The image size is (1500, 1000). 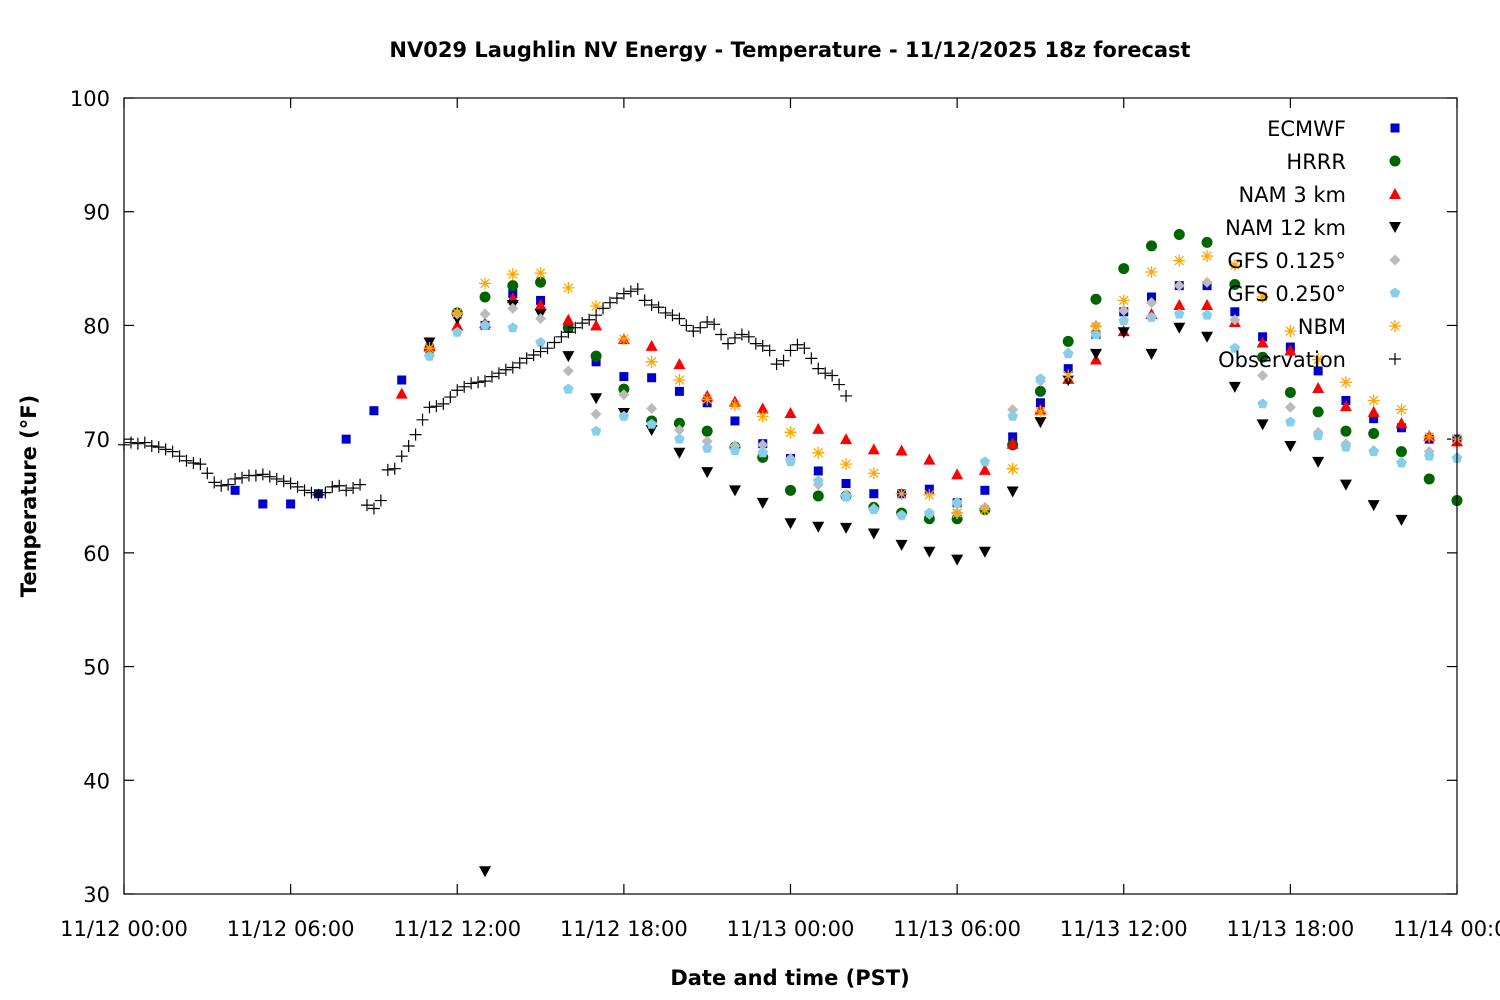 I want to click on legend-label: GFS 0.125°, so click(x=1286, y=261).